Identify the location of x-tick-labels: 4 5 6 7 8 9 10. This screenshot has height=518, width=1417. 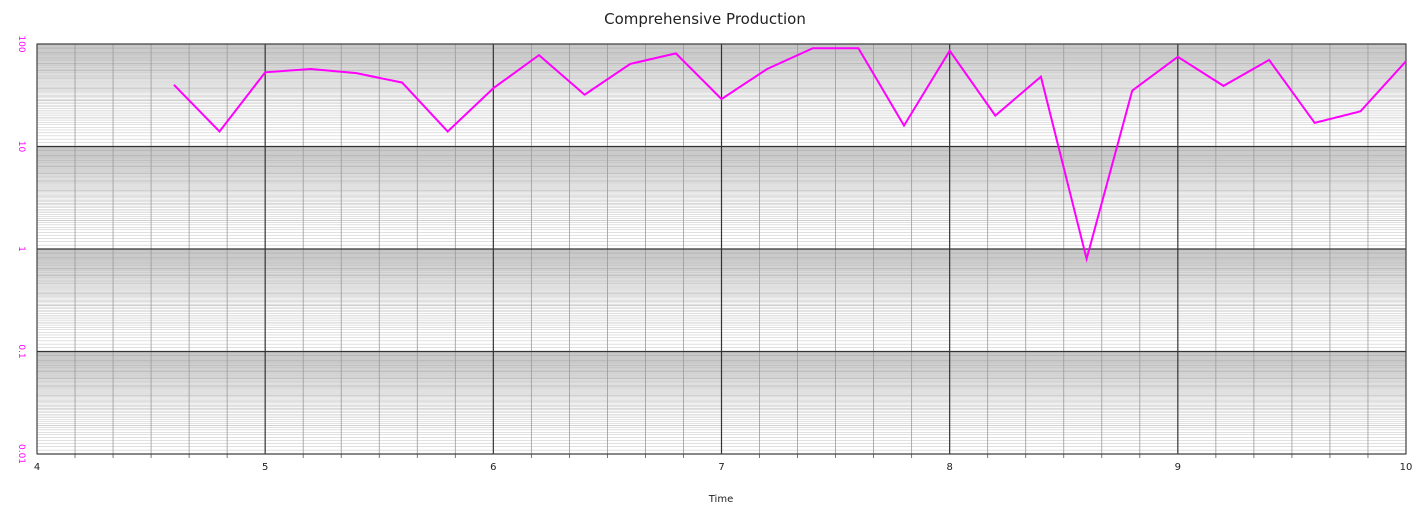
(723, 467).